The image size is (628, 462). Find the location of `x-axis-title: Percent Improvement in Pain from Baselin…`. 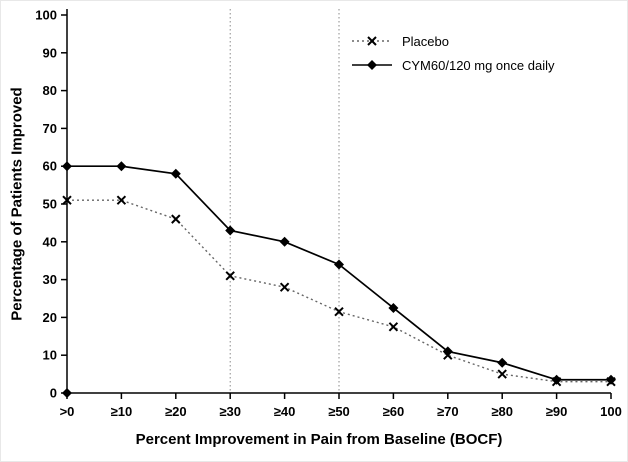

x-axis-title: Percent Improvement in Pain from Baselin… is located at coordinates (319, 439).